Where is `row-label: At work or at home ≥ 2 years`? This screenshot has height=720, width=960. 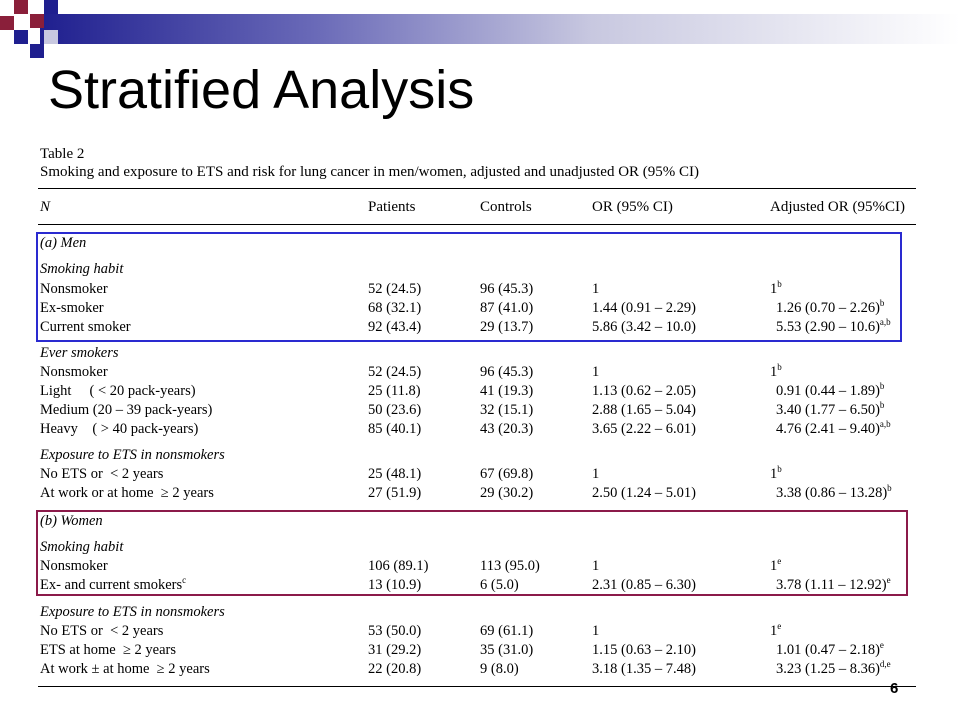
row-label: At work or at home ≥ 2 years is located at coordinates (127, 493).